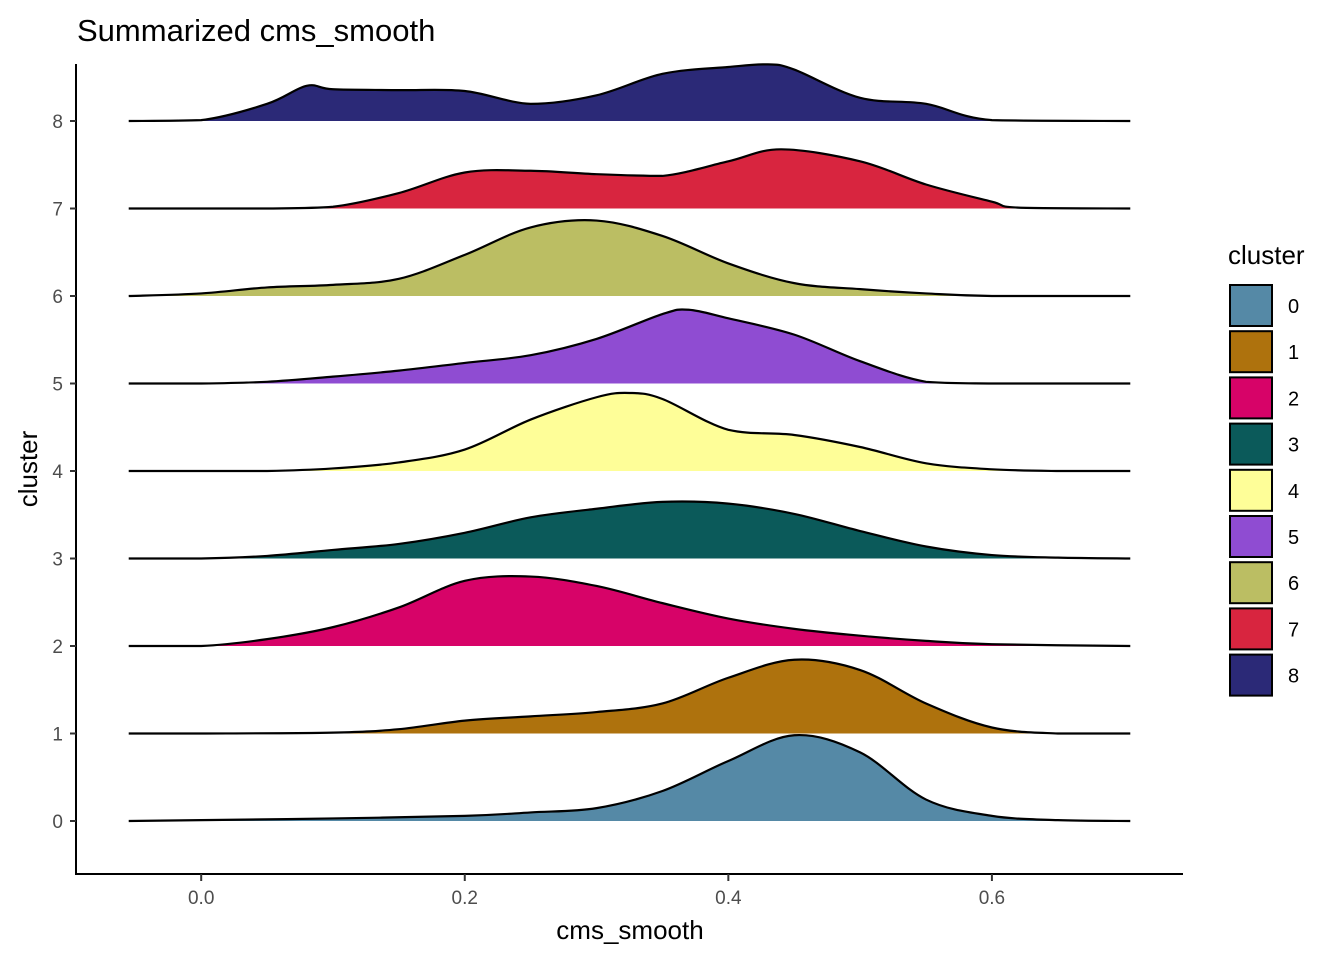  What do you see at coordinates (1293, 399) in the screenshot?
I see `legend-label-2: 2` at bounding box center [1293, 399].